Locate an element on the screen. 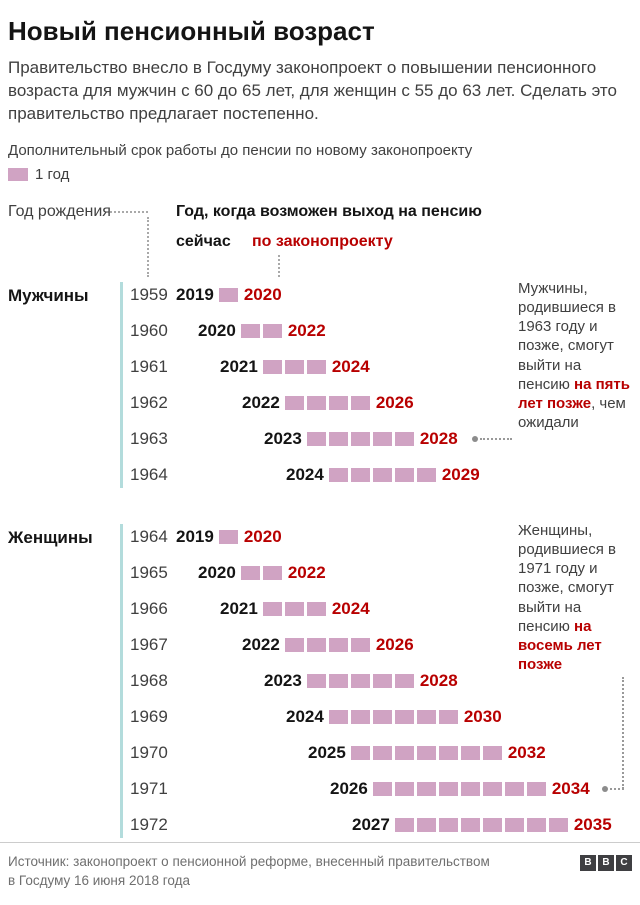  current-pension-year: 2024 is located at coordinates (305, 716).